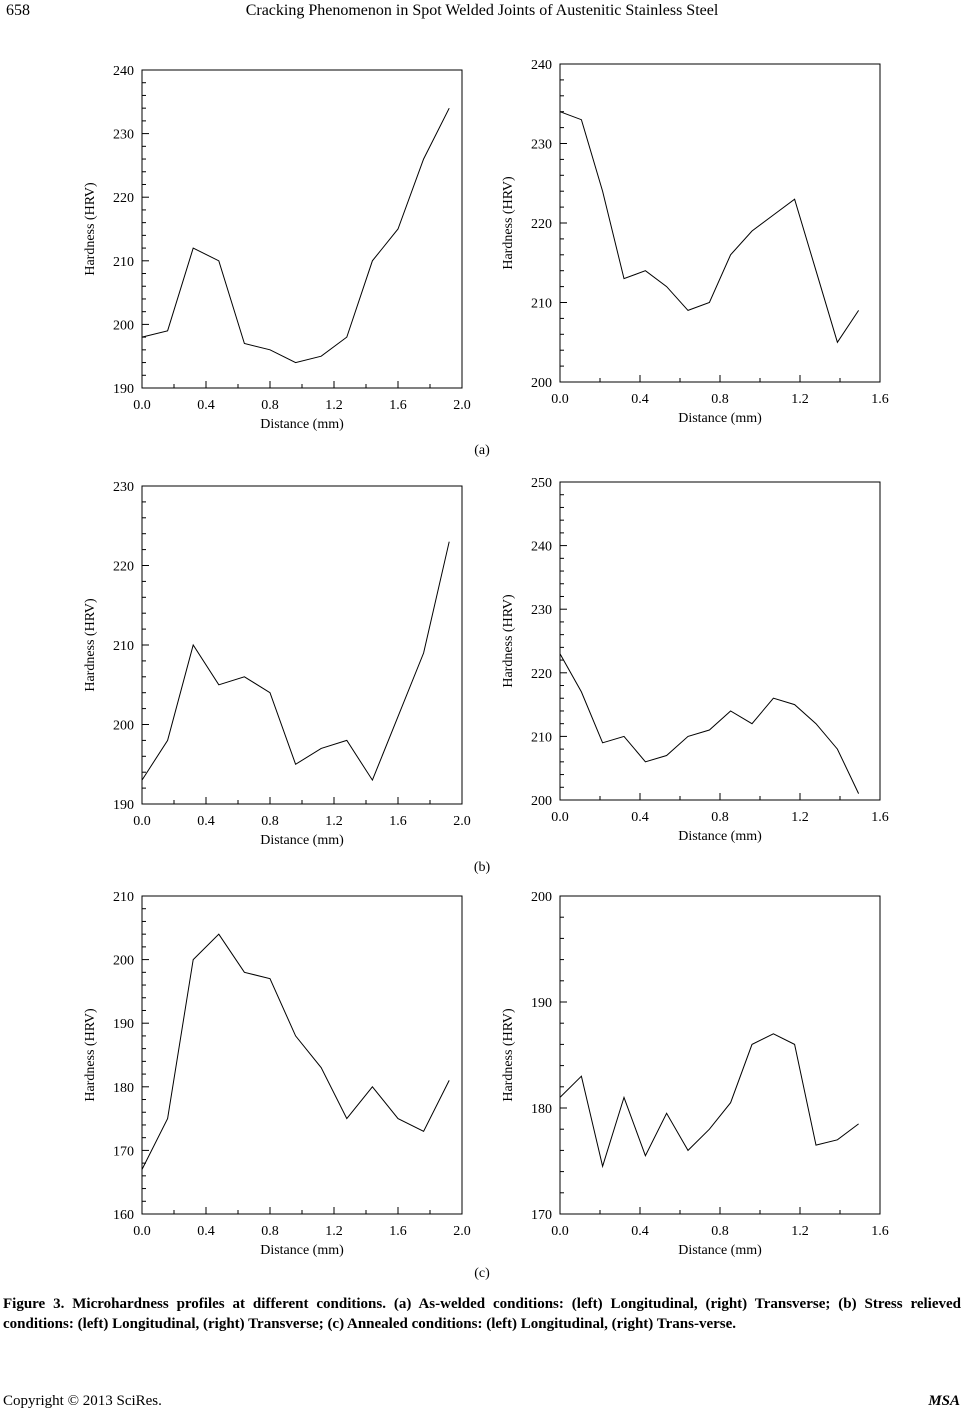  Describe the element at coordinates (18, 10) in the screenshot. I see `page-number: 658` at that location.